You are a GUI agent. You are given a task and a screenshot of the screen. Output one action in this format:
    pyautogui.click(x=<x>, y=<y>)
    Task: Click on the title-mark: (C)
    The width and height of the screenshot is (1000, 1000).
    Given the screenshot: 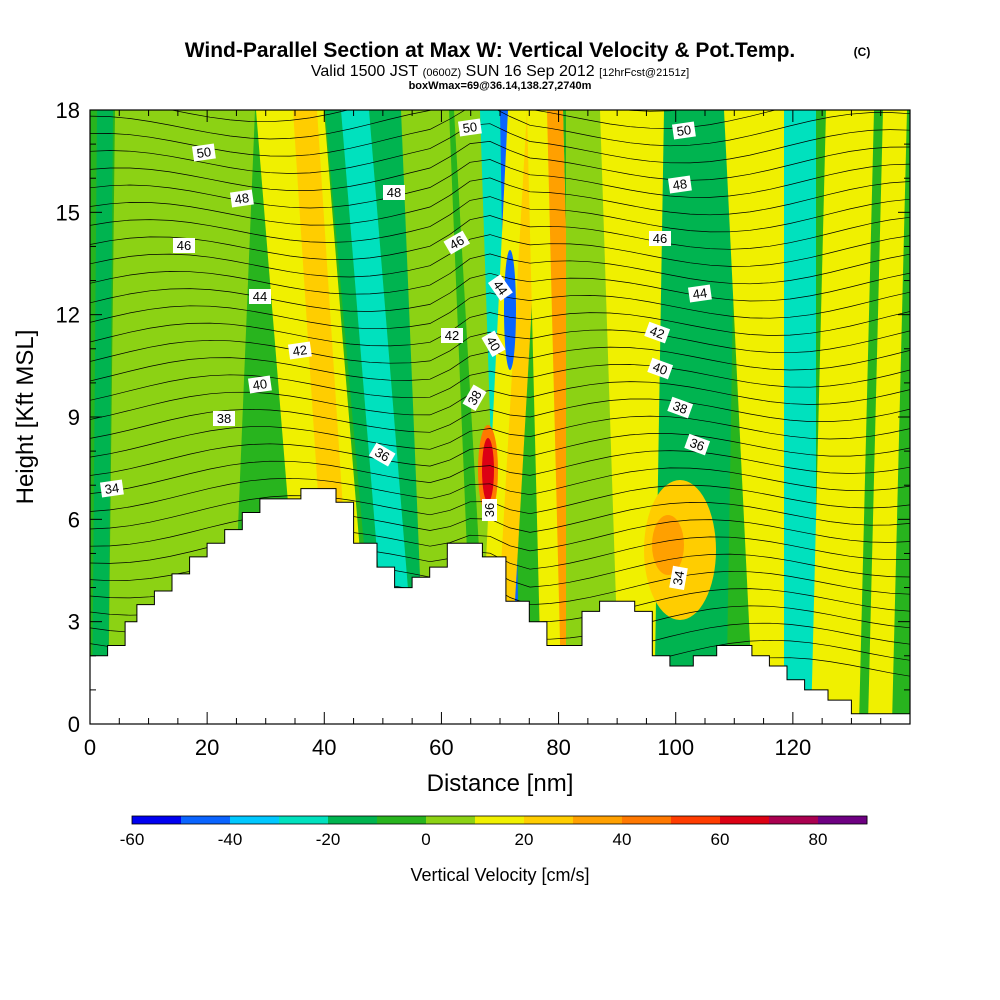 What is the action you would take?
    pyautogui.click(x=862, y=52)
    